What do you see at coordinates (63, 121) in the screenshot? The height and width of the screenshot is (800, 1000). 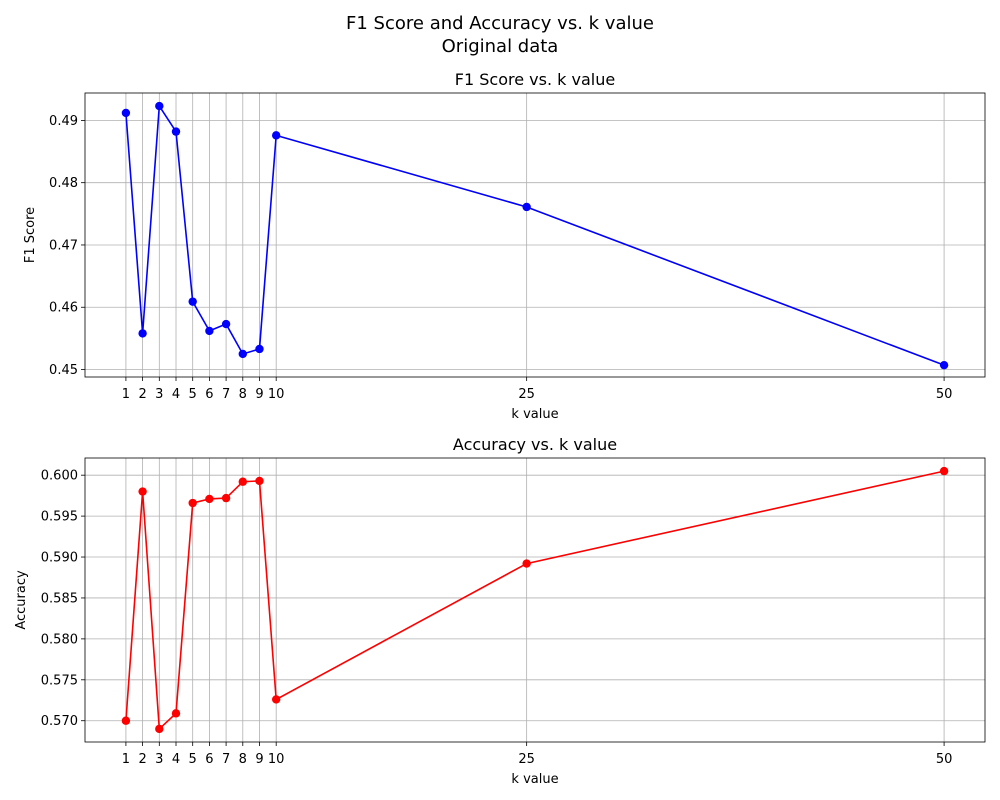 I see `f1-ytick-label: 0.49` at bounding box center [63, 121].